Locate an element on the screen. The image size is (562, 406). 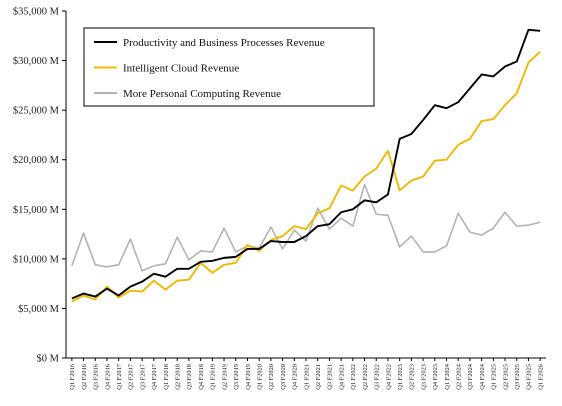
x-tick-label: Q2 F2021 is located at coordinates (318, 377).